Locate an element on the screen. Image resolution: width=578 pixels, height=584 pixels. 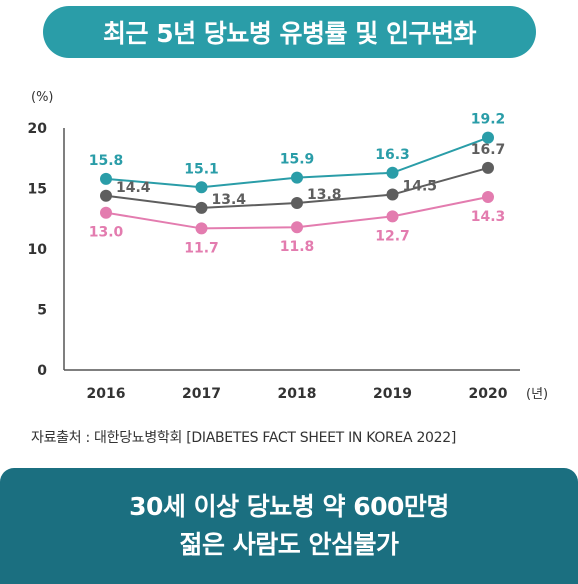
y-axis-unit: (%) is located at coordinates (42, 97).